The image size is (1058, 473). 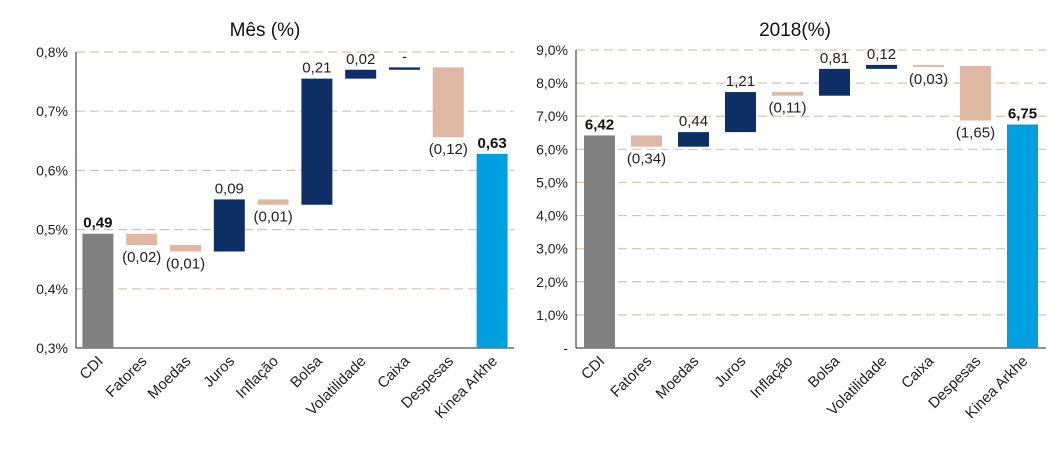 I want to click on data-label: 0,21, so click(x=316, y=68).